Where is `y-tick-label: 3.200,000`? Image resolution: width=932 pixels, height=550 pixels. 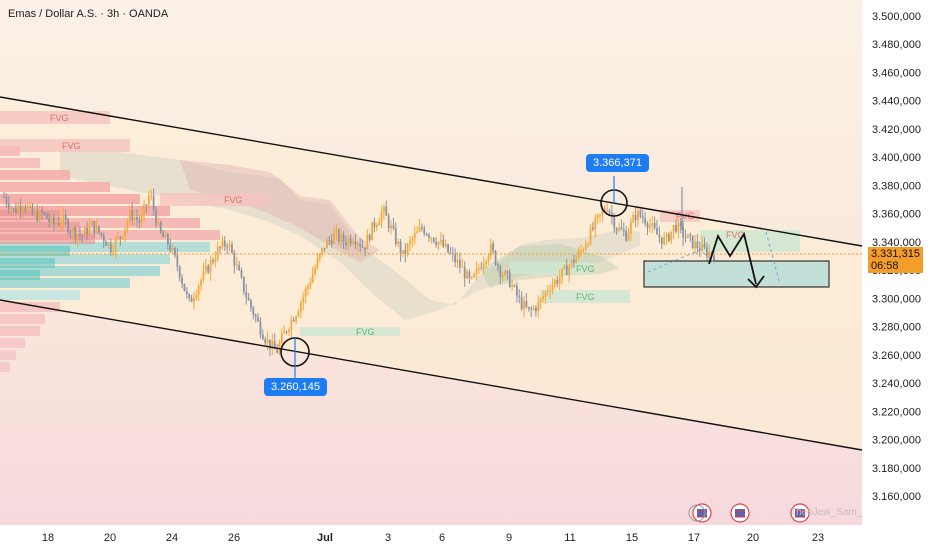
y-tick-label: 3.200,000 is located at coordinates (896, 441).